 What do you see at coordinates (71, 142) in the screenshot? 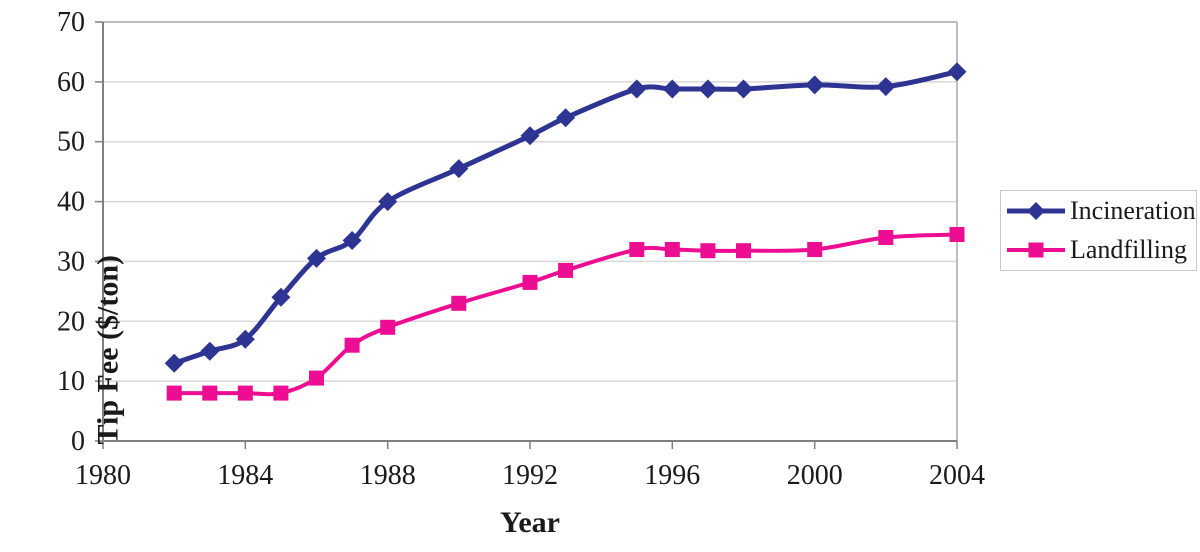
I see `y-tick-label: 50` at bounding box center [71, 142].